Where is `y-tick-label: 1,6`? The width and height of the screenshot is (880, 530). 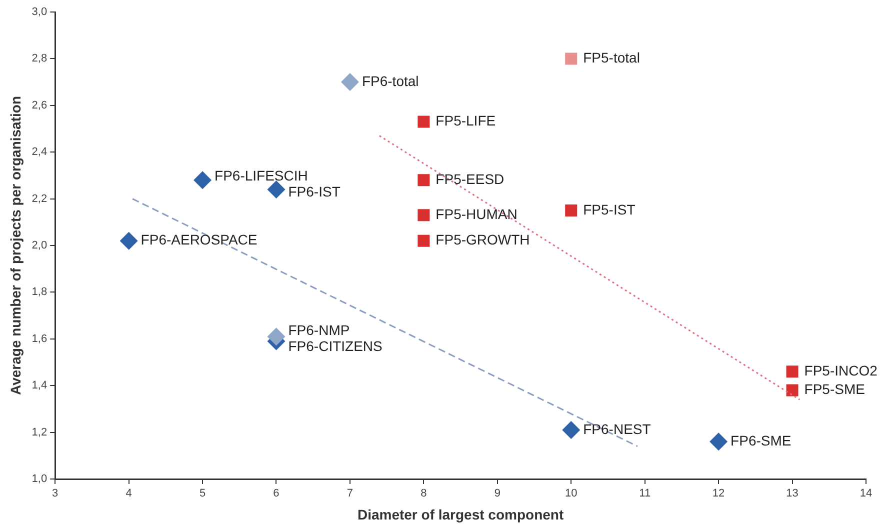
y-tick-label: 1,6 is located at coordinates (40, 338).